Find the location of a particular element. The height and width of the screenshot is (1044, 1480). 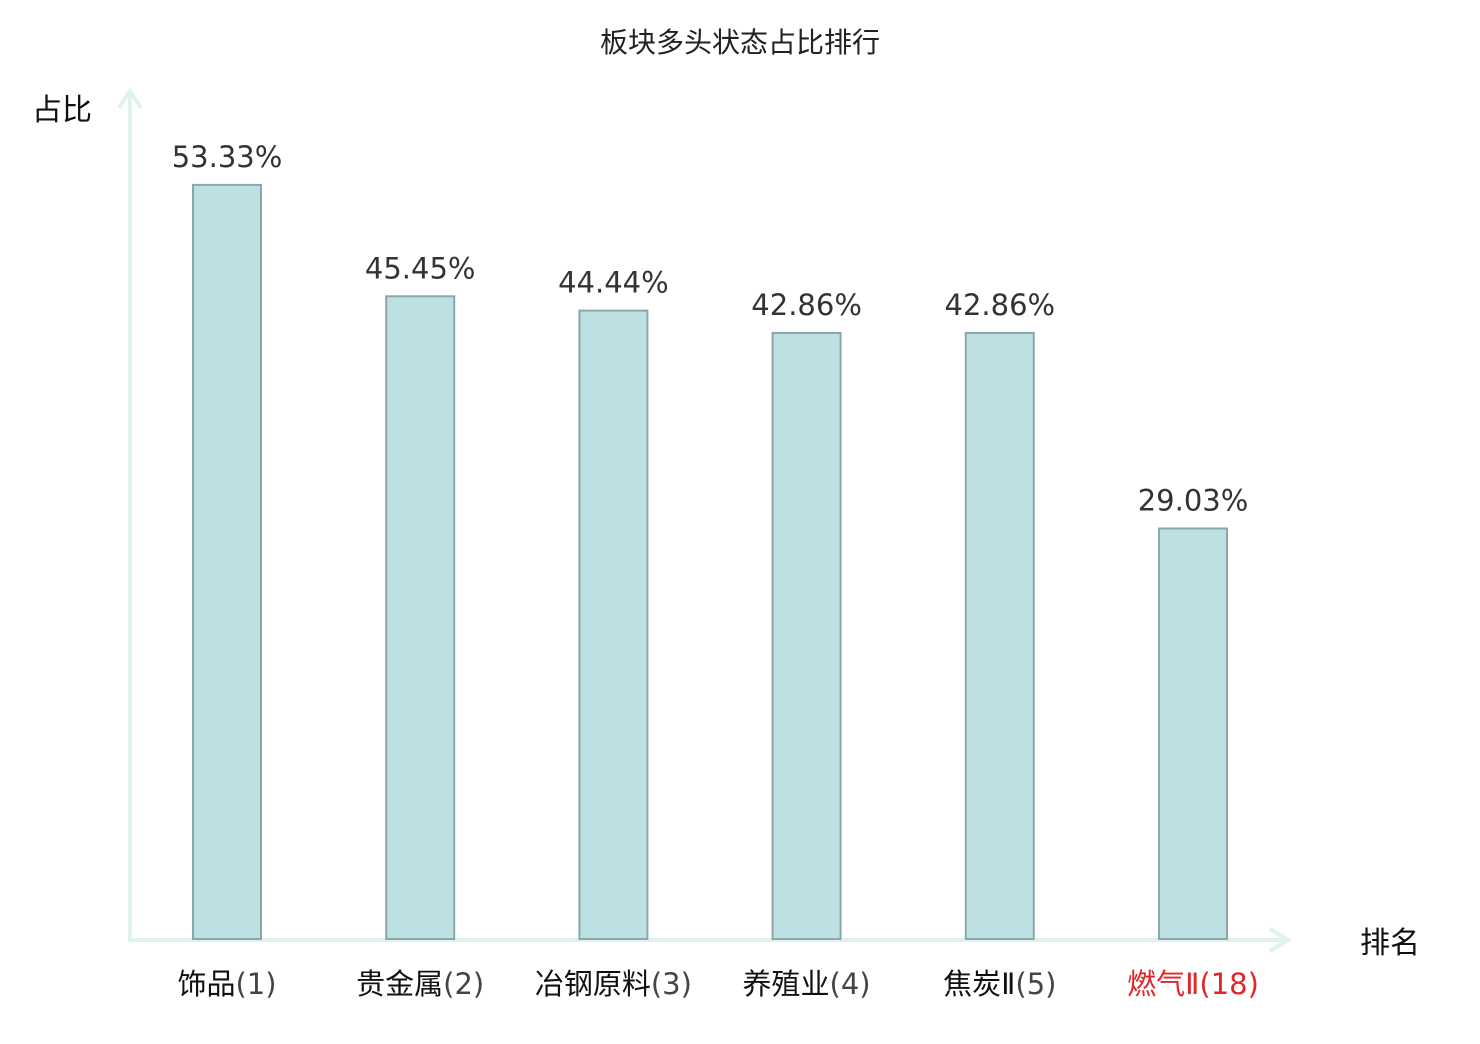

tick-label-4: 养殖业(4) is located at coordinates (807, 984).